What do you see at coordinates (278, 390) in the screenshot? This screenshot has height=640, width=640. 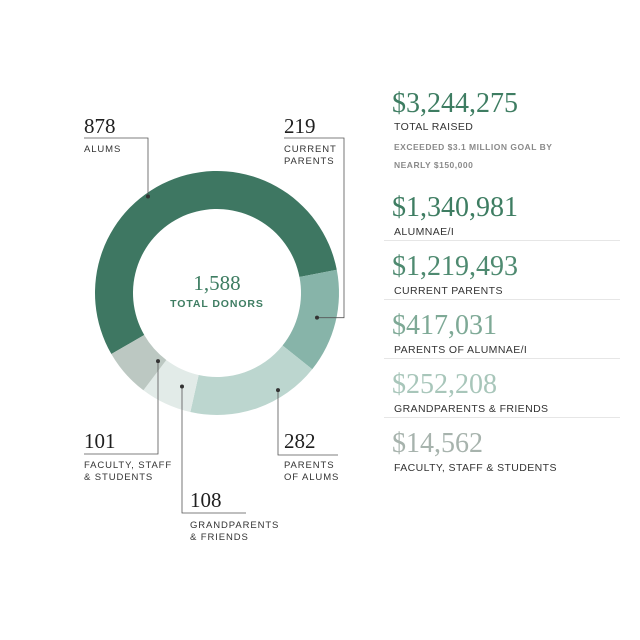 I see `leader-dot-parents-of-alums` at bounding box center [278, 390].